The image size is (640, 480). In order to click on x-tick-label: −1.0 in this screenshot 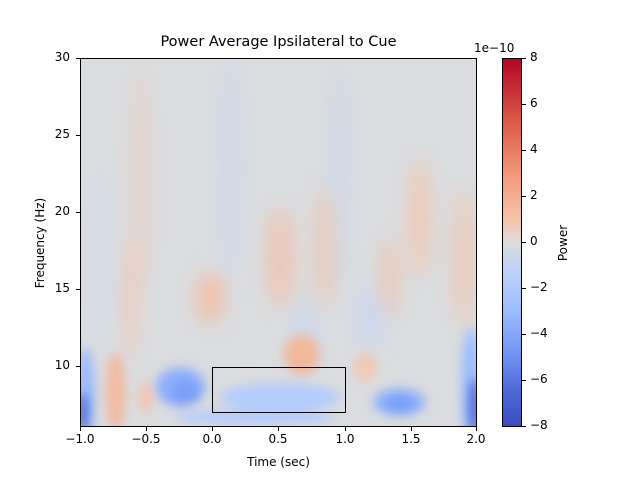, I will do `click(80, 439)`.